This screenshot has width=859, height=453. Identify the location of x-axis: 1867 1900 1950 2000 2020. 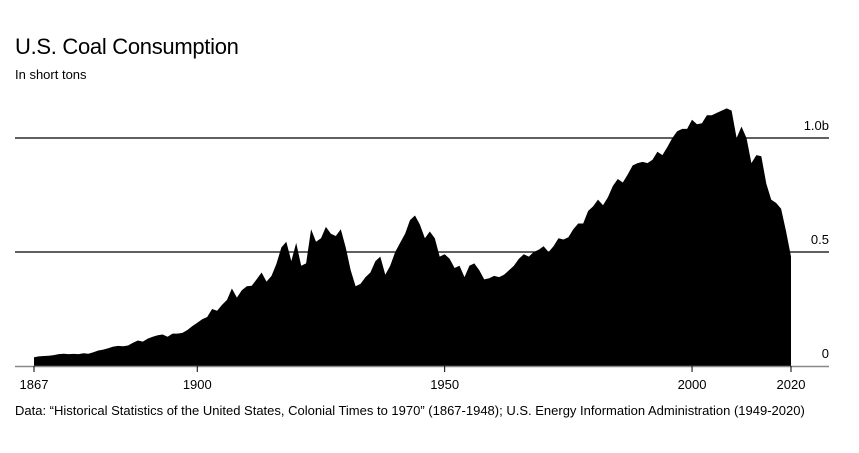
(422, 378).